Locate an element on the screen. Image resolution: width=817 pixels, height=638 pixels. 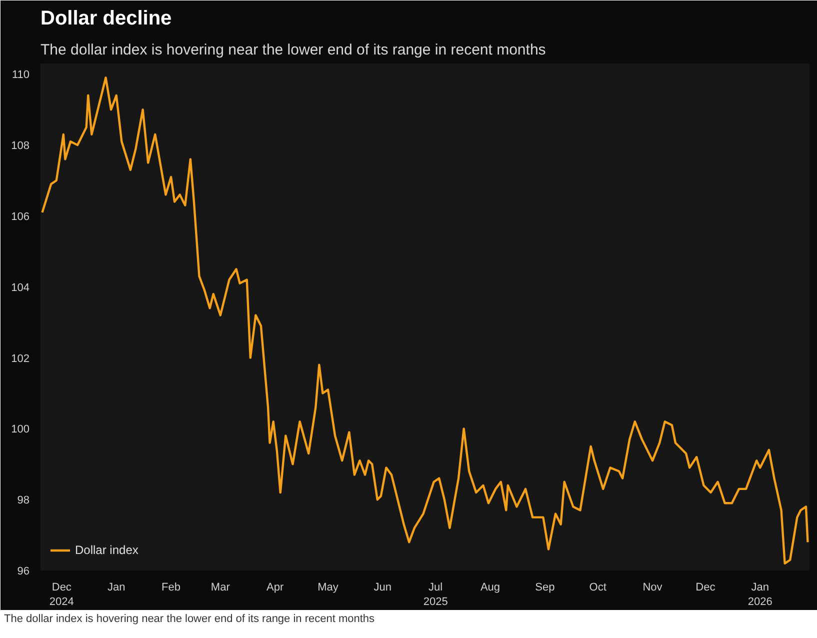
y-tick-label: 108 is located at coordinates (20, 146).